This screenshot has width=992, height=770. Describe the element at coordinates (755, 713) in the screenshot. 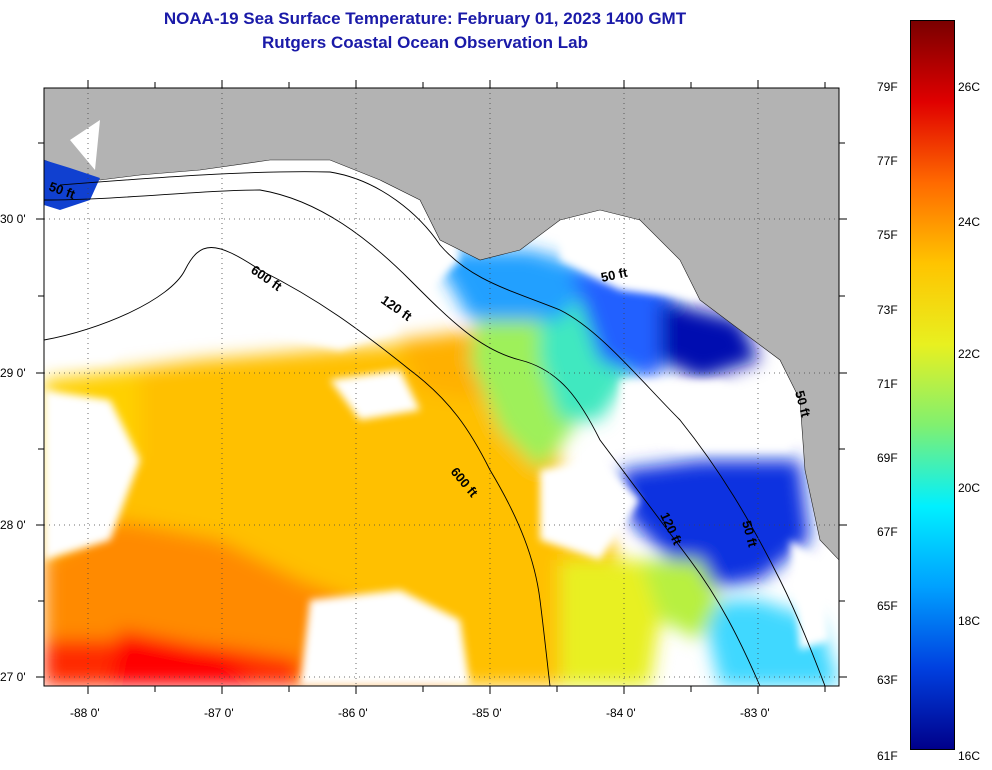

I see `lon-label: -83 0'` at that location.